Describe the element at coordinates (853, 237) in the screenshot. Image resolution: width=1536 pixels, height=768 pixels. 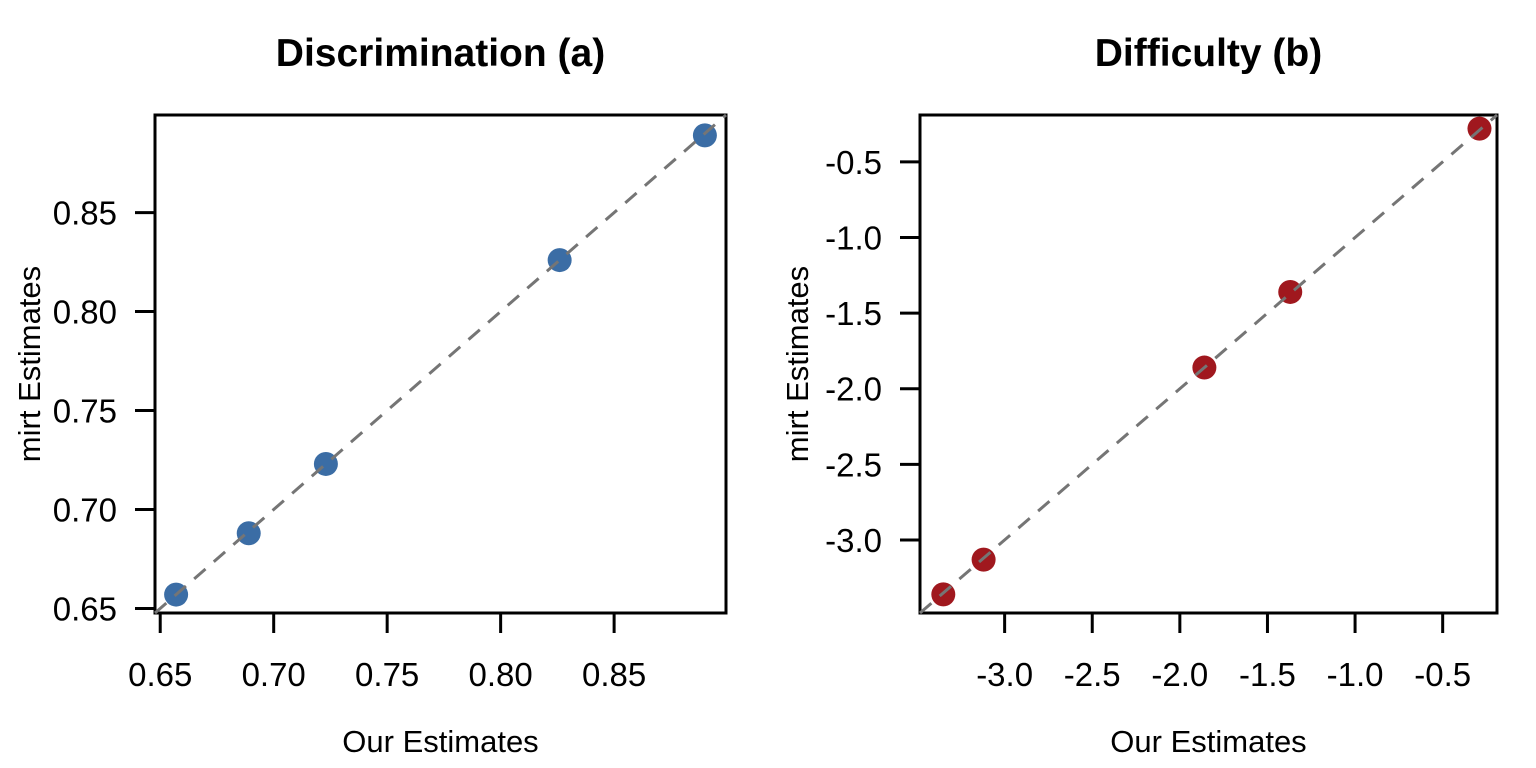
I see `y-tick-label: -1.0` at that location.